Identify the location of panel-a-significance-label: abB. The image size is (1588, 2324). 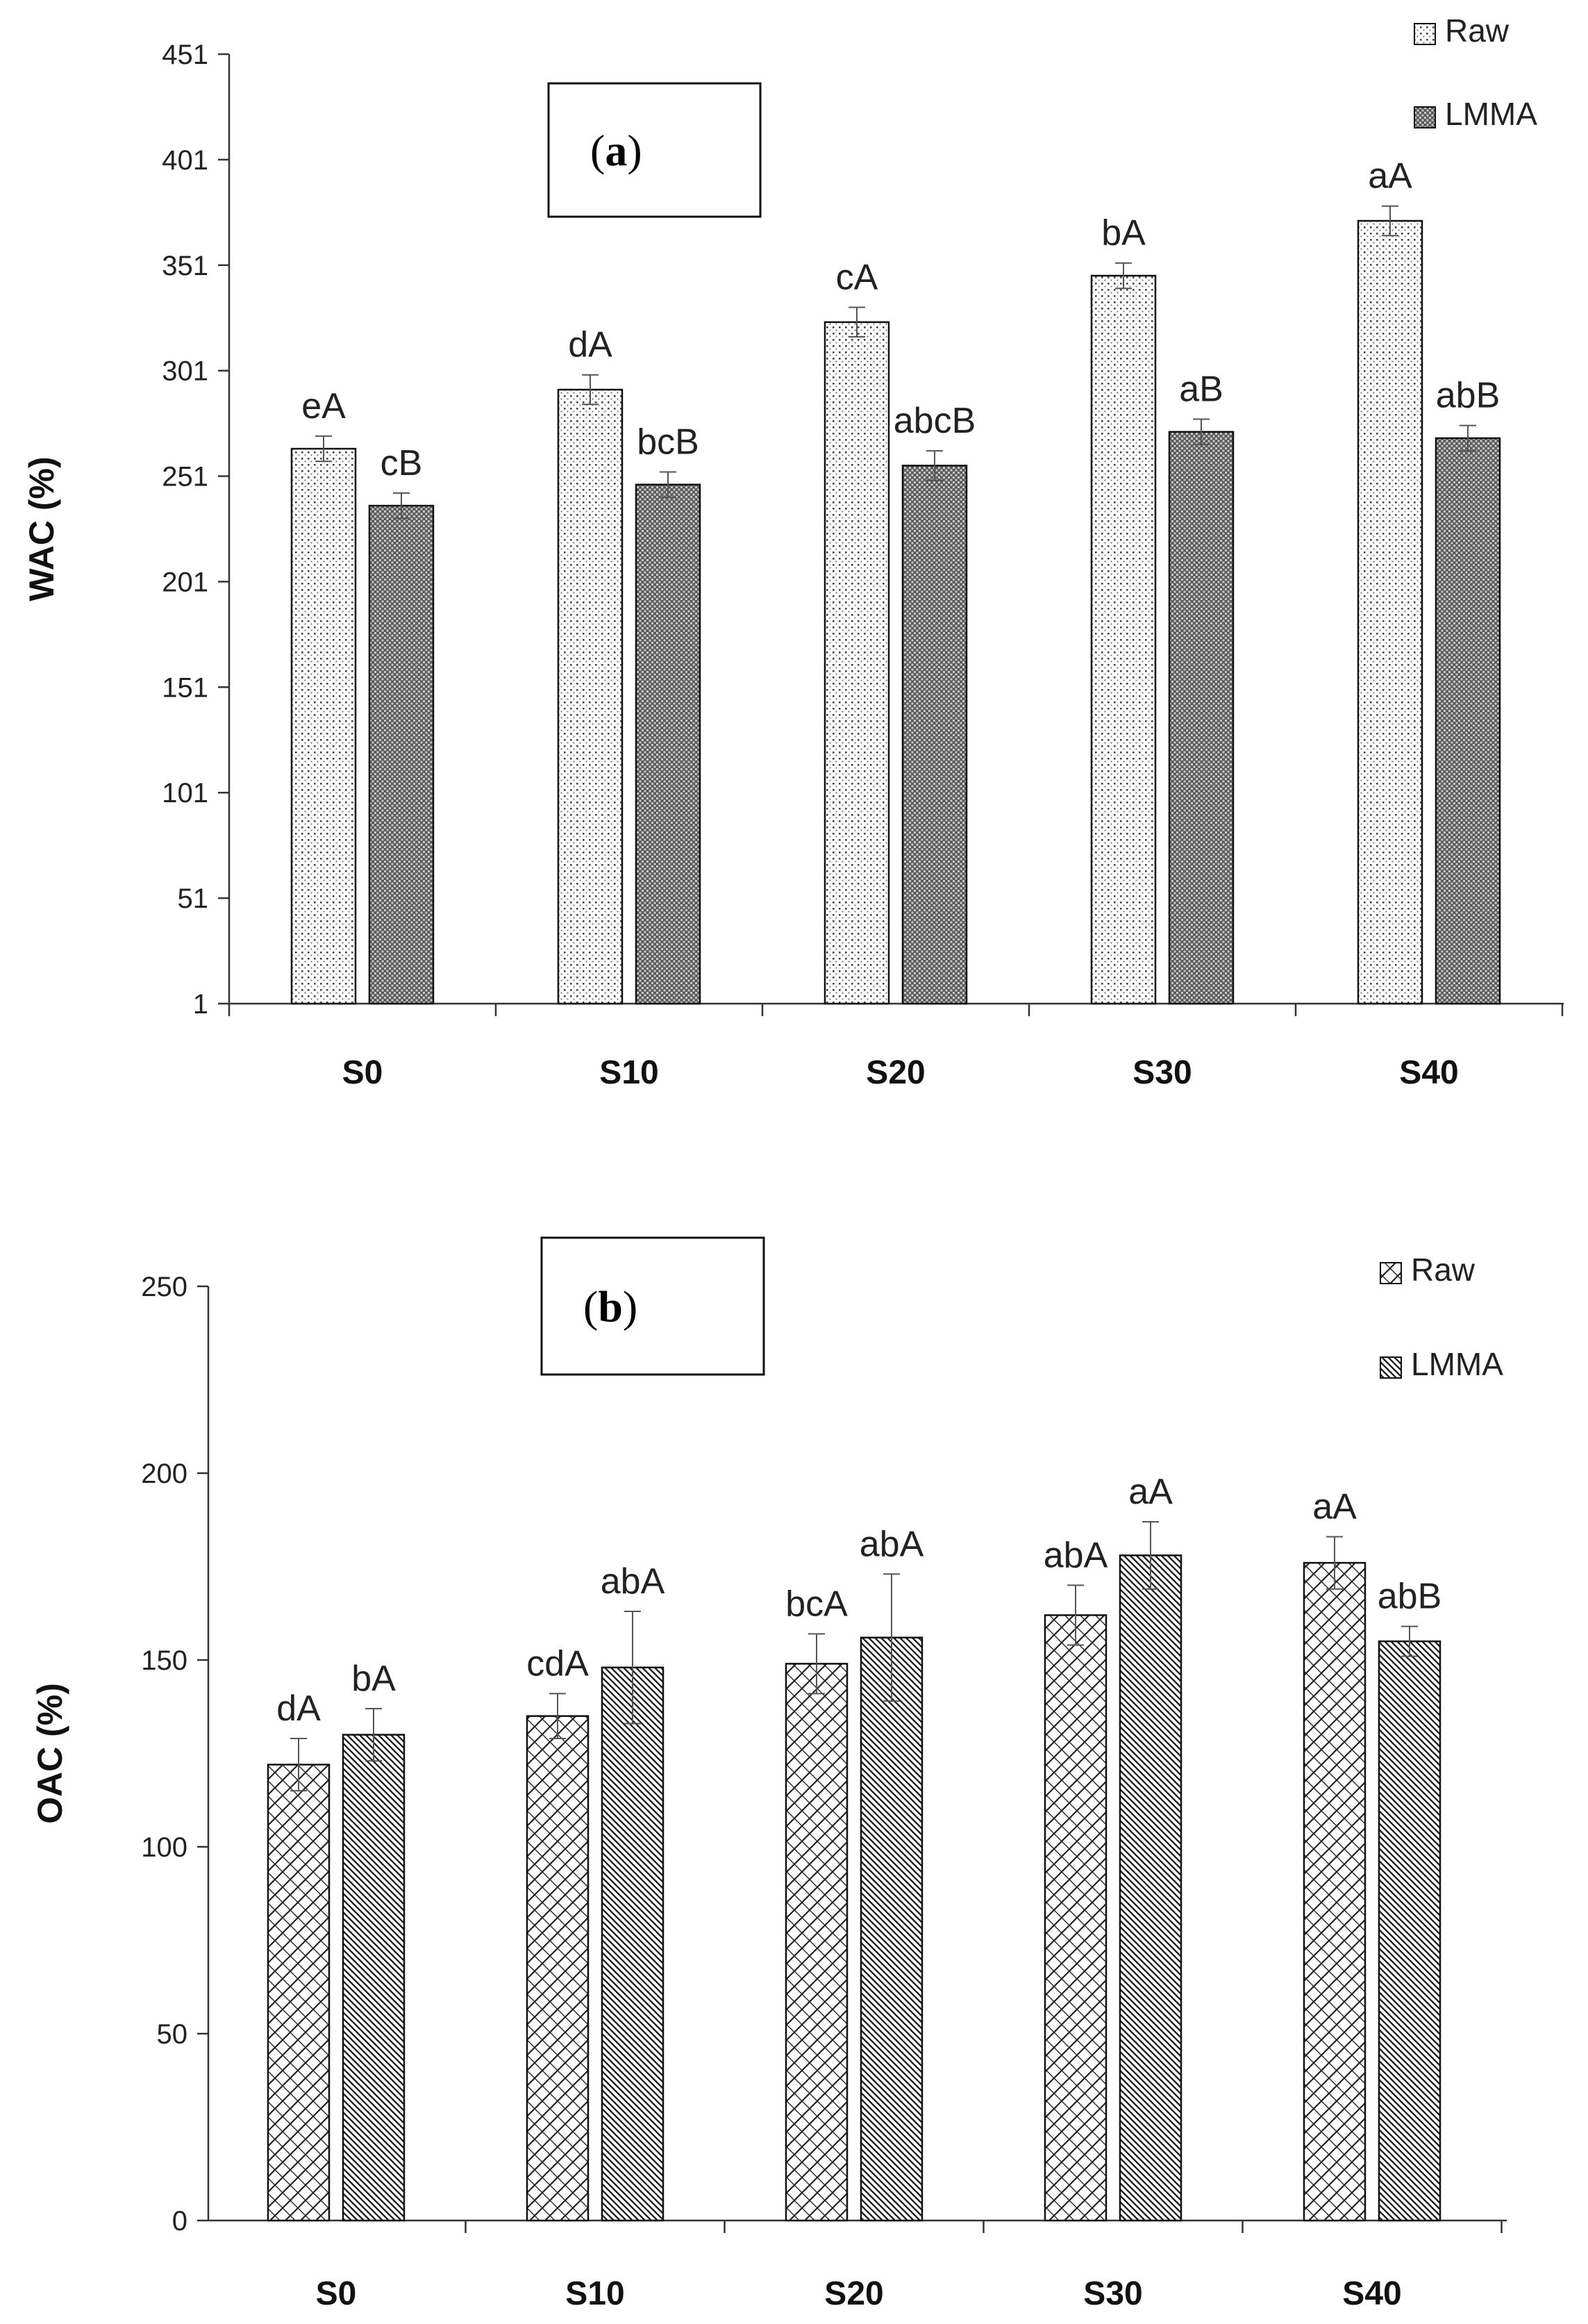
(1468, 396).